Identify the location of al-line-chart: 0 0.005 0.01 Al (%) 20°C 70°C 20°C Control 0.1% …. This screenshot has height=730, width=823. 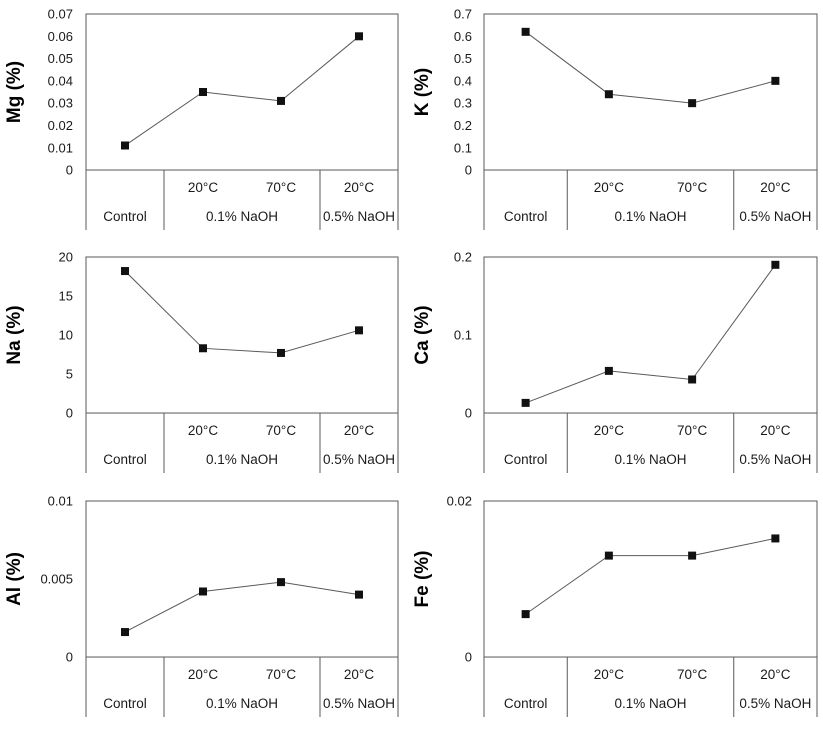
(201, 605).